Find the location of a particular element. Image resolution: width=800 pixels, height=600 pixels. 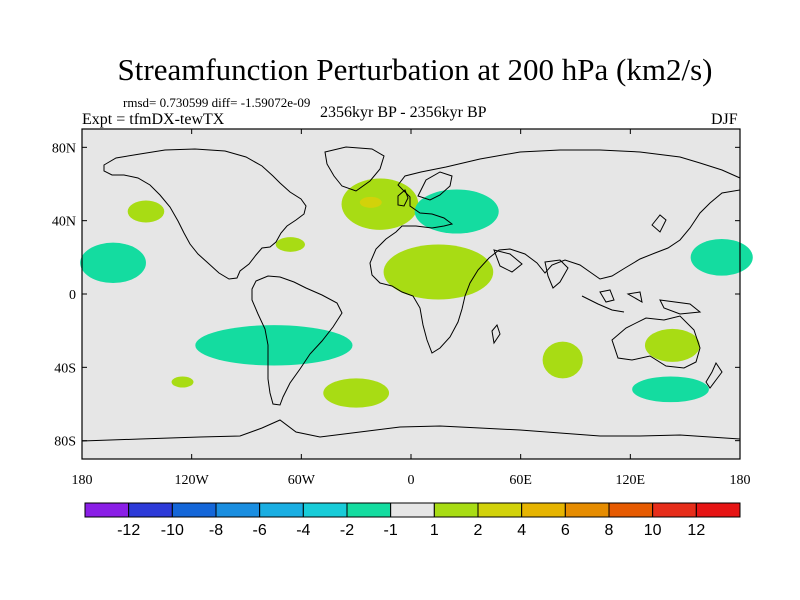

y-tick-label: 40S is located at coordinates (65, 368).